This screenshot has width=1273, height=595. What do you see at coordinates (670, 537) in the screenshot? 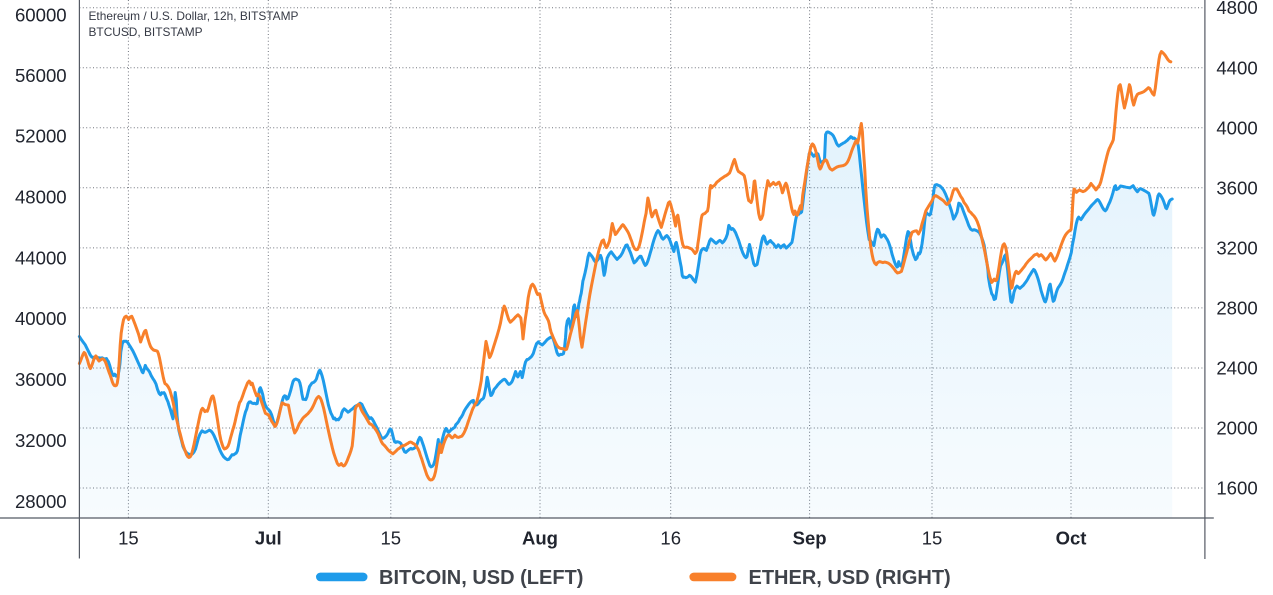
I see `svg-text: 16` at bounding box center [670, 537].